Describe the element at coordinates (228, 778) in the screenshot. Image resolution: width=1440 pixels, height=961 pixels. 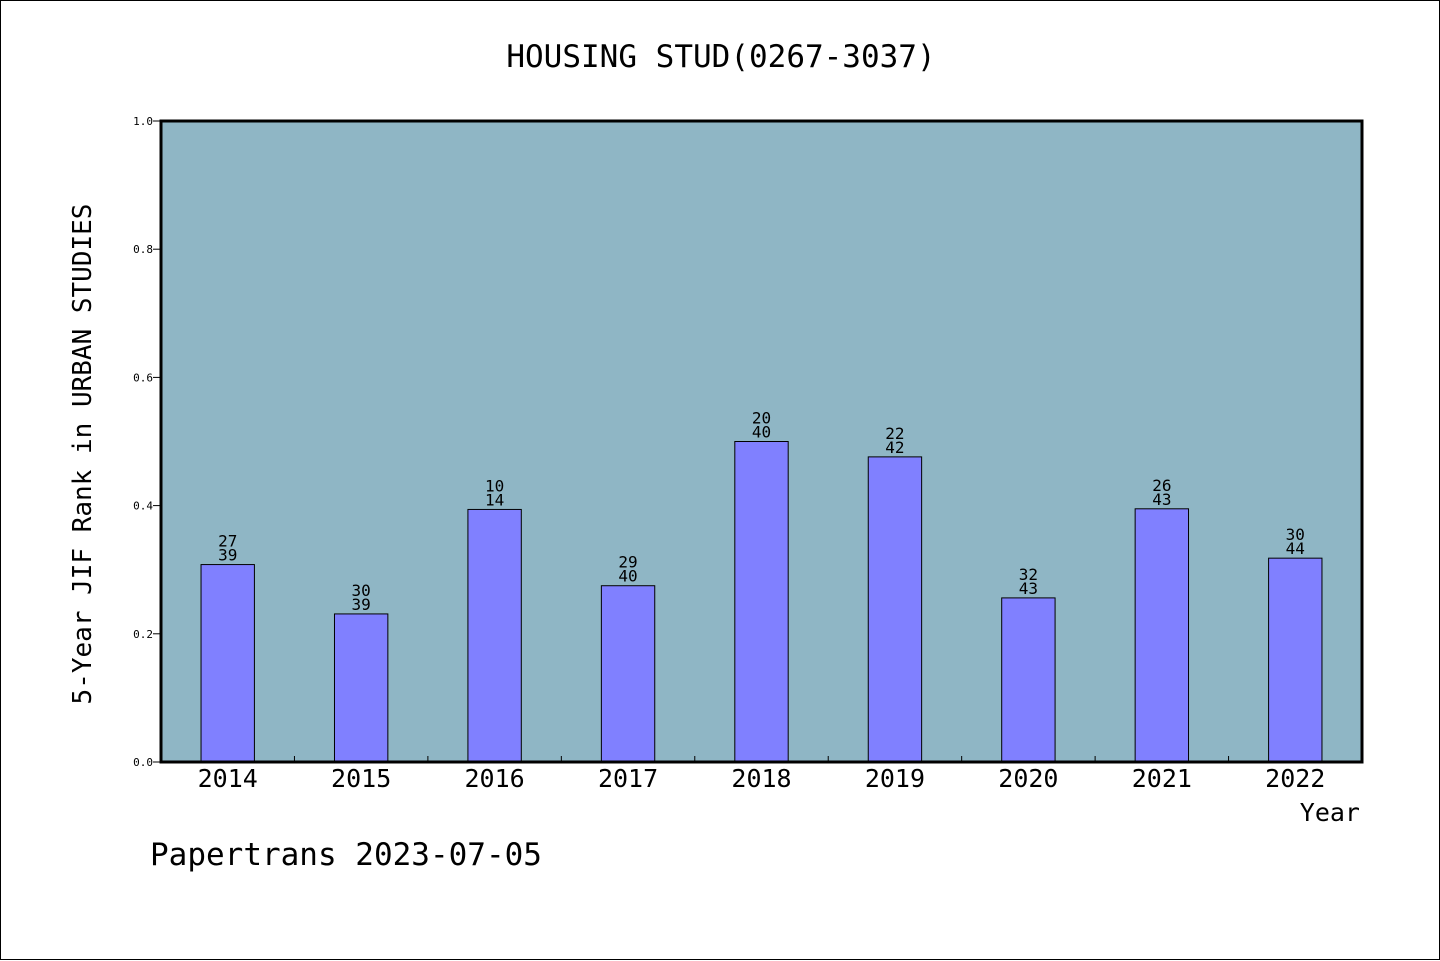
I see `x-tick-label-2014: 2014` at that location.